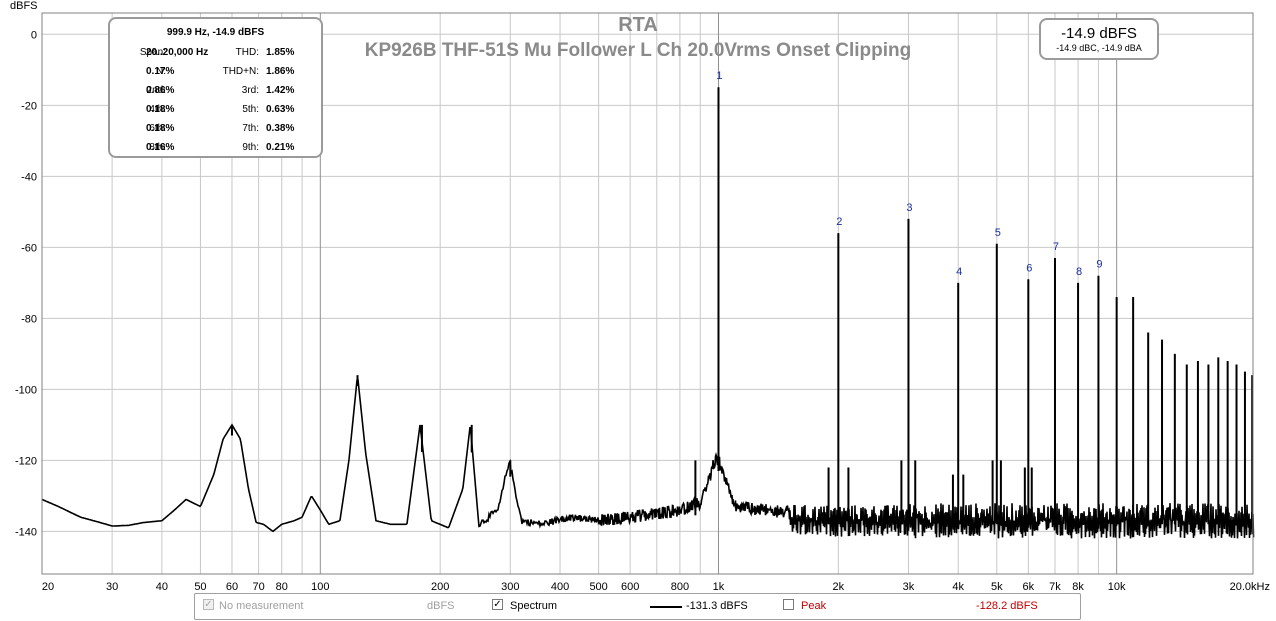  Describe the element at coordinates (997, 587) in the screenshot. I see `x-tick-label: 5k` at that location.